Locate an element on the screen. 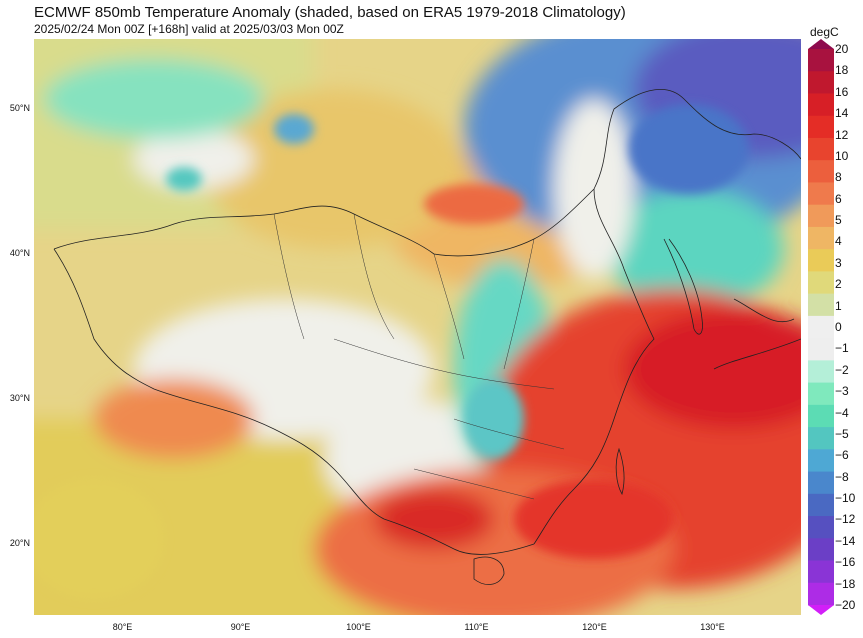  field-north-warm is located at coordinates (334, 169).